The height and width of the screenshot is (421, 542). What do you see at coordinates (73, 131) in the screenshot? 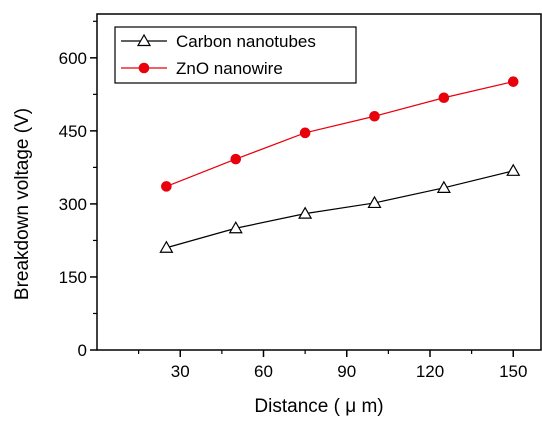
I see `y-tick-label: 450` at bounding box center [73, 131].